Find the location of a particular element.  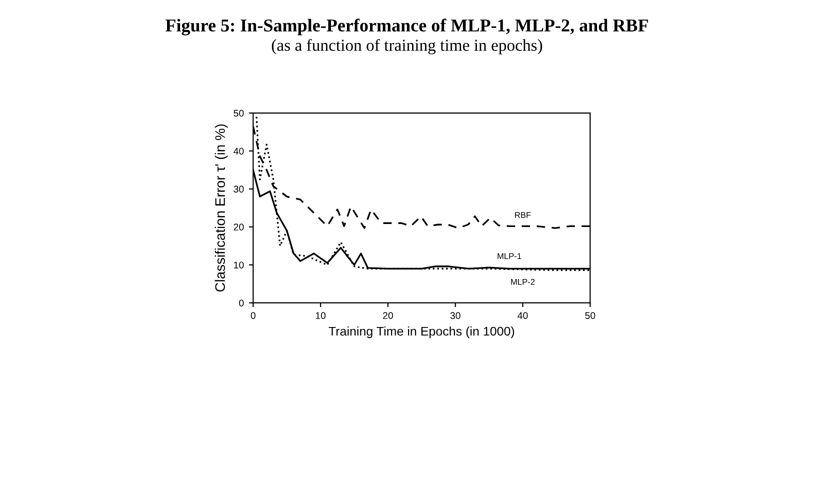

chart-title: Figure 5: In-Sample-Performance of MLP-1, MLP-2, and RBF is located at coordinates (407, 27).